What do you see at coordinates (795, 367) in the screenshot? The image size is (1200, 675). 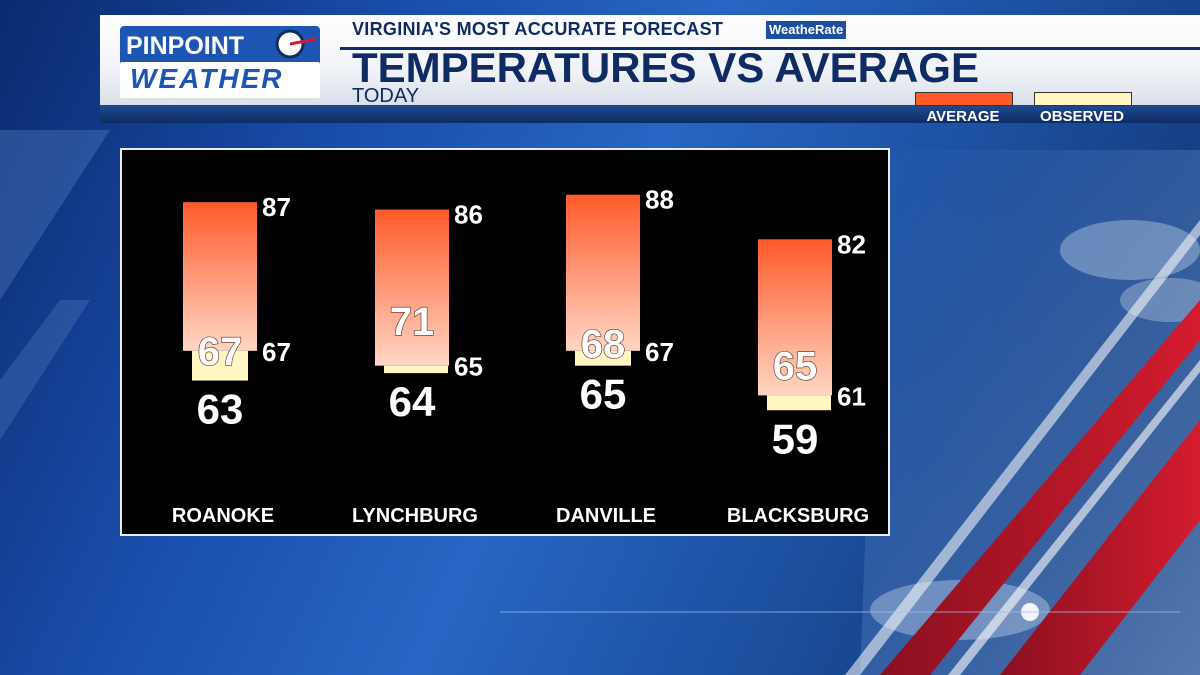 I see `average-center-label: 65` at bounding box center [795, 367].